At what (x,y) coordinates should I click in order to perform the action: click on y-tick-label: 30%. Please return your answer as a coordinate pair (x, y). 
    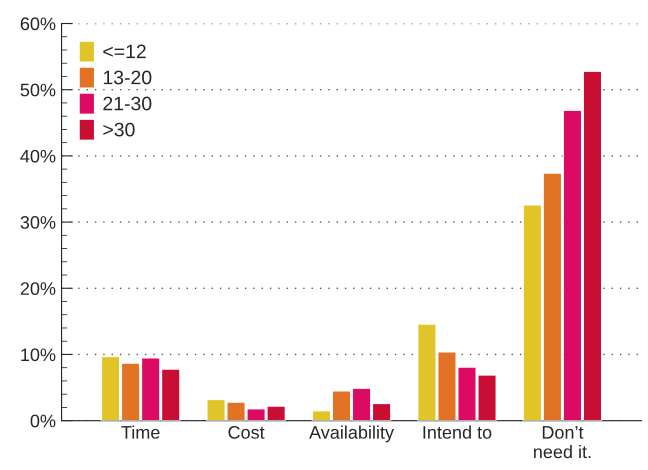
    Looking at the image, I should click on (38, 222).